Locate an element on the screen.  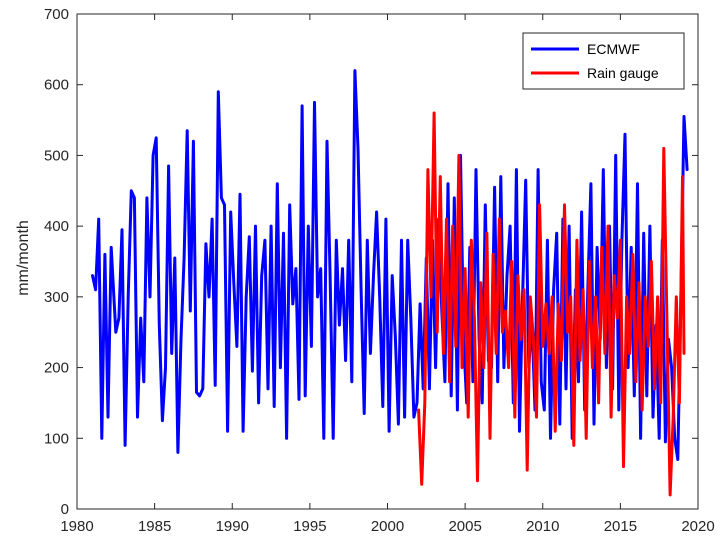
x-tick-label: 2010 is located at coordinates (542, 526).